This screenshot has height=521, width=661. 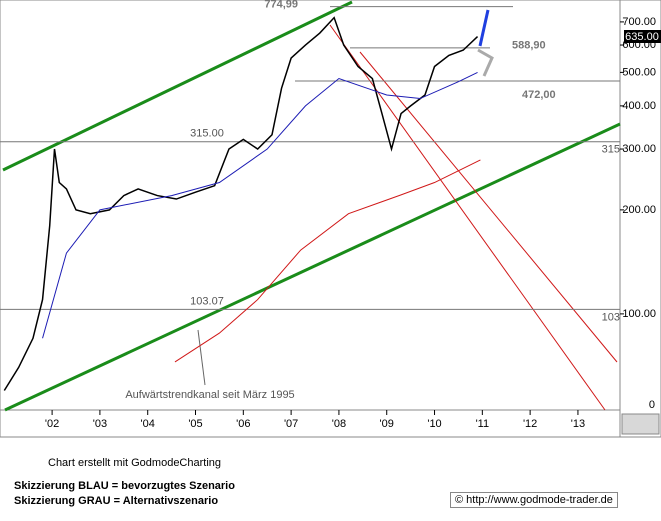 What do you see at coordinates (640, 424) in the screenshot?
I see `scroll-button` at bounding box center [640, 424].